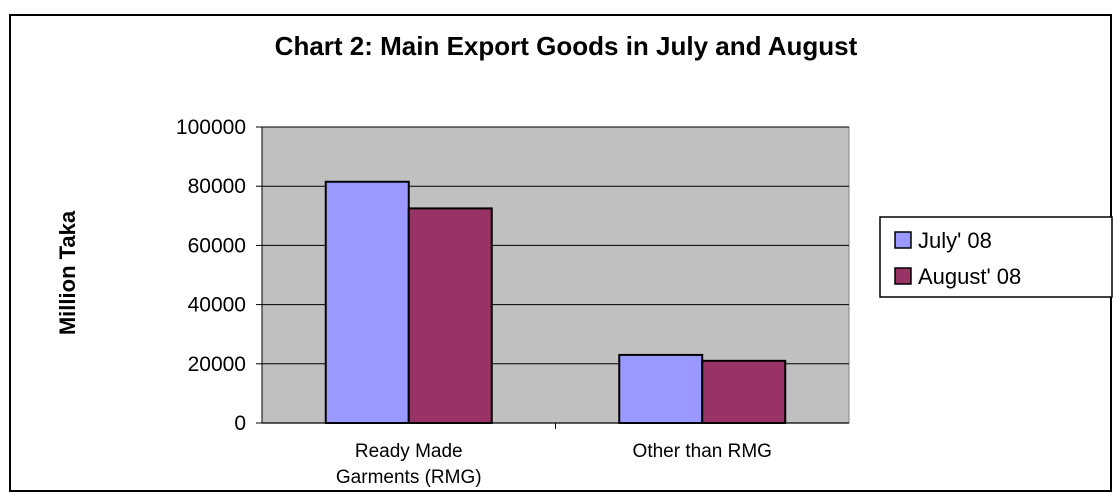  I want to click on category-label: Other than RMG, so click(702, 451).